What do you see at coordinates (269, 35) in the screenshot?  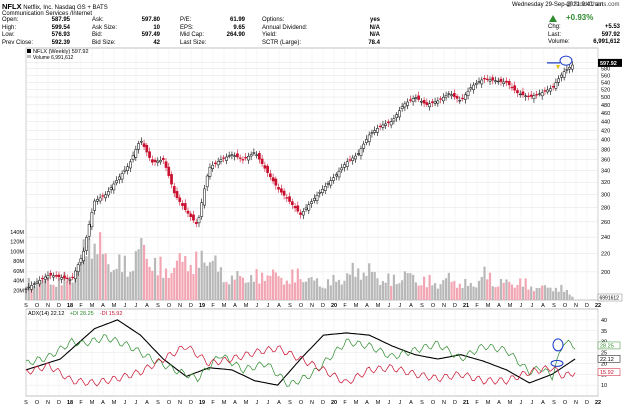 I see `quote-label: Yield:` at bounding box center [269, 35].